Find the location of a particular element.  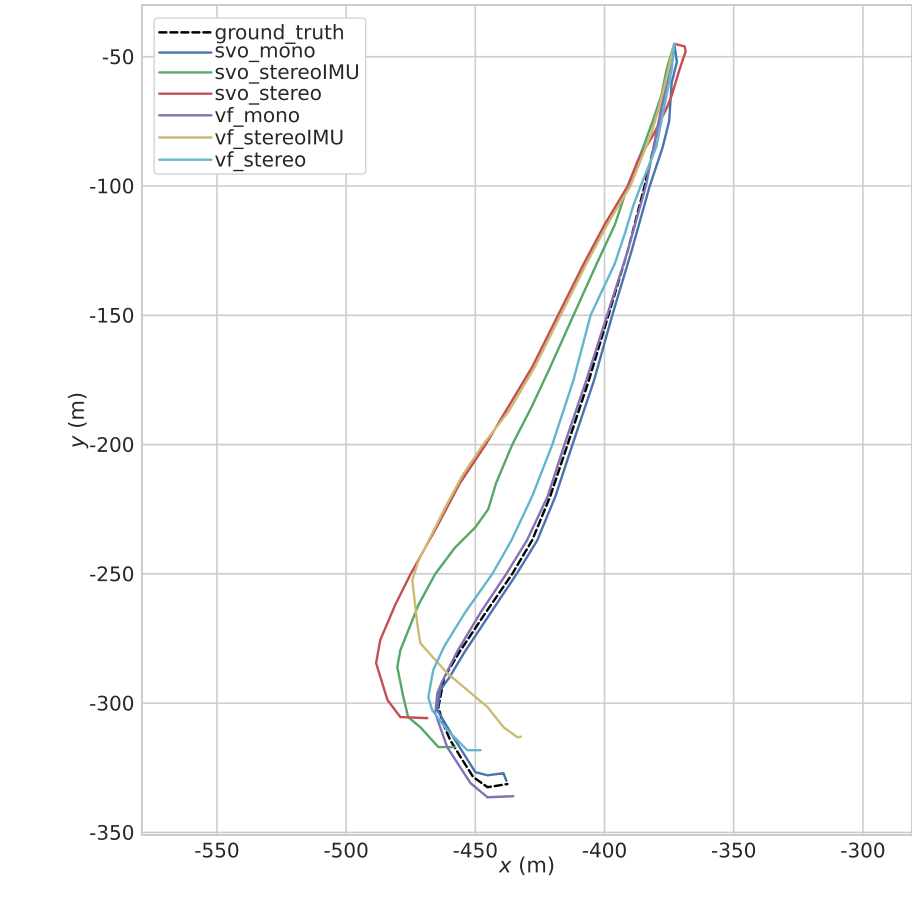

y-tick-label: -200 is located at coordinates (112, 444).